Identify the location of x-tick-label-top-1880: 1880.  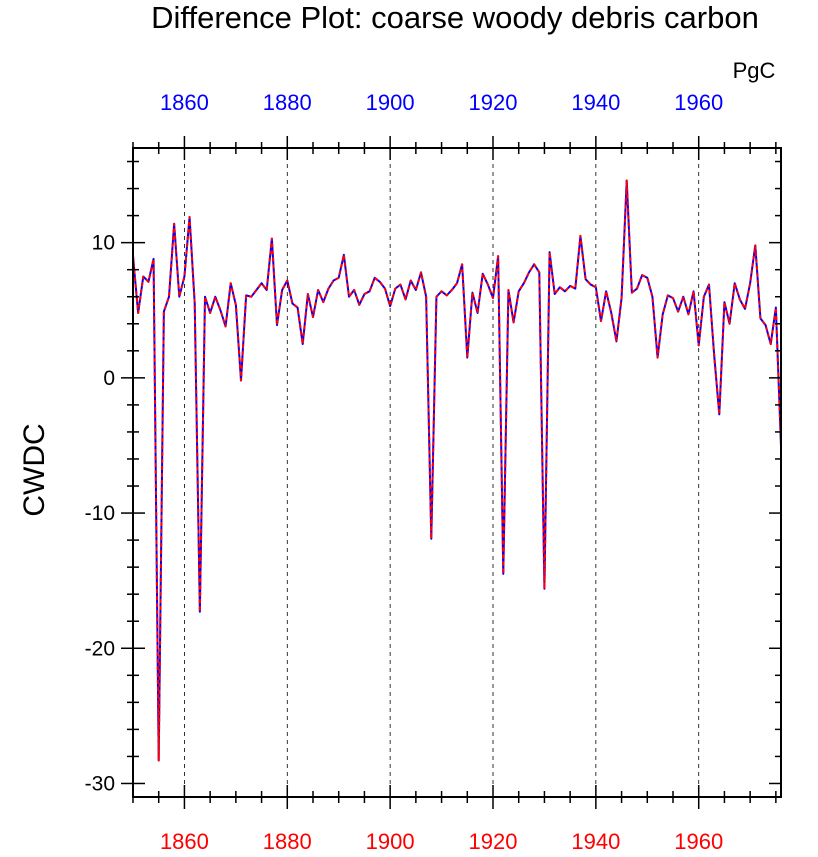
(287, 102).